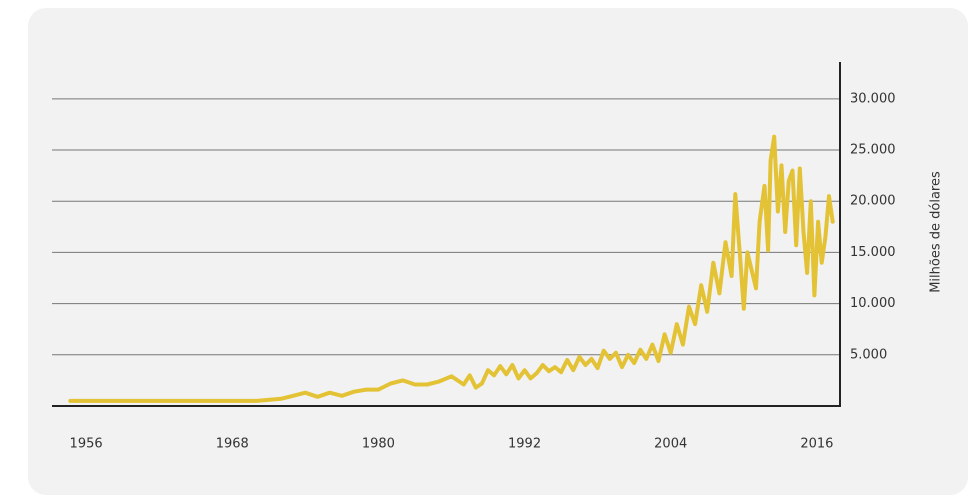 This screenshot has height=502, width=976. What do you see at coordinates (670, 444) in the screenshot?
I see `x-tick-label: 2004` at bounding box center [670, 444].